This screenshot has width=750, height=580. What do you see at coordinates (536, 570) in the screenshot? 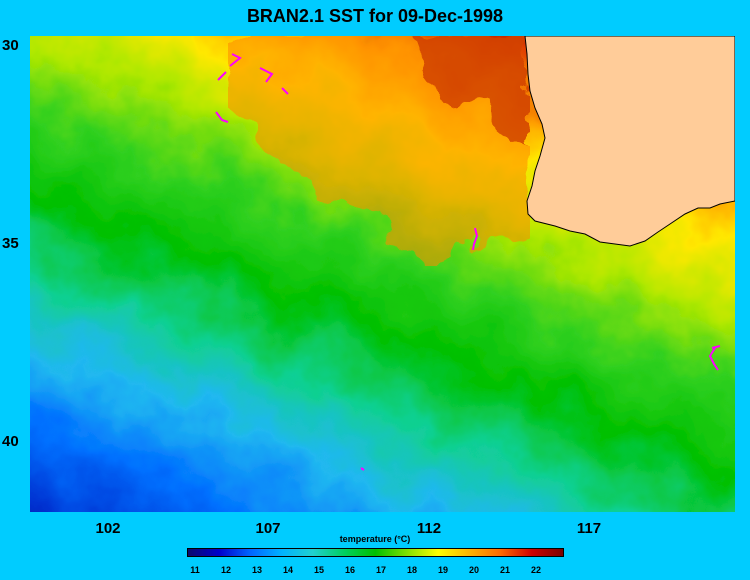
I see `colorbar-tick: 22` at bounding box center [536, 570].